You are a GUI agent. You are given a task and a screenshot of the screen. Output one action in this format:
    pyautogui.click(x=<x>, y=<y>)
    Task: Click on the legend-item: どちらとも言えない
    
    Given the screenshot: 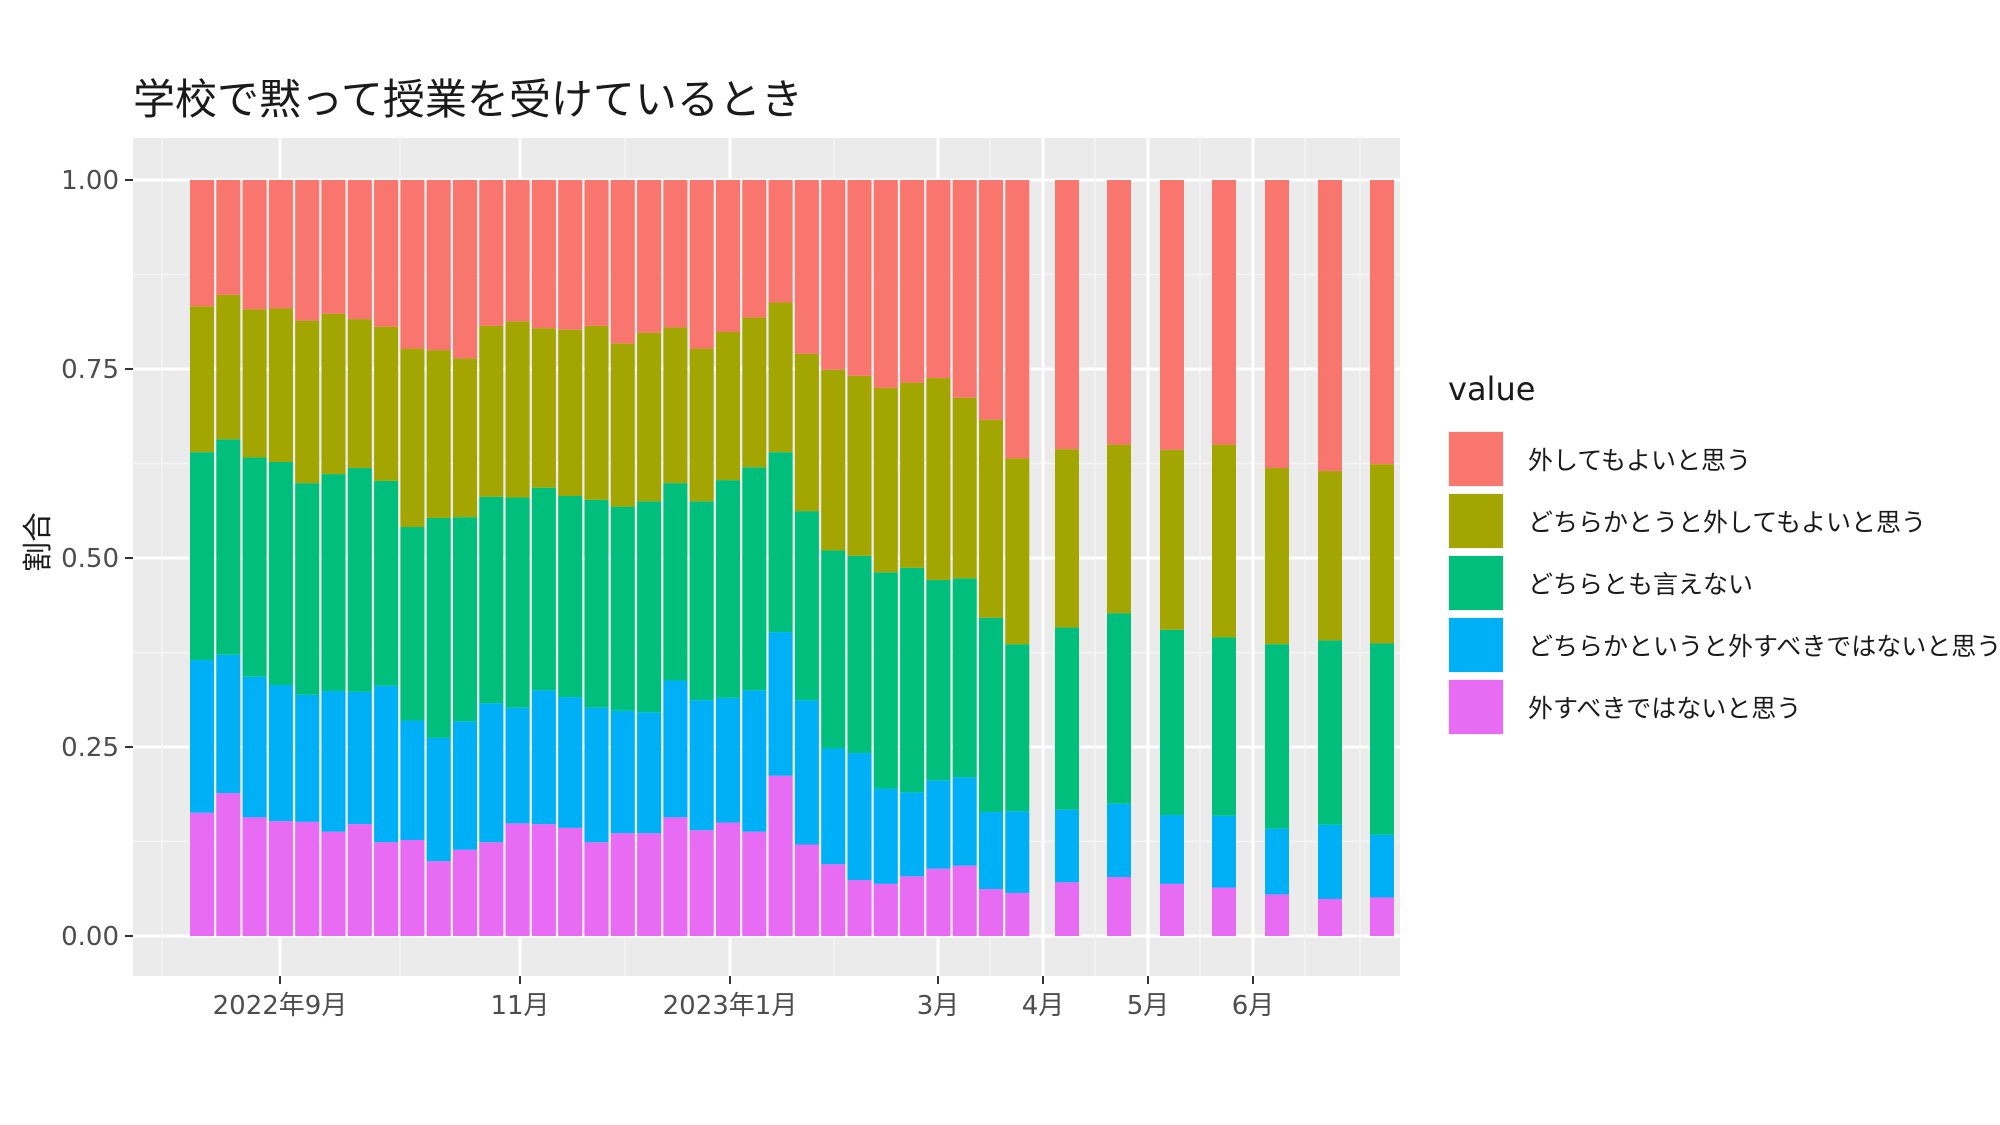 What is the action you would take?
    pyautogui.click(x=1724, y=583)
    